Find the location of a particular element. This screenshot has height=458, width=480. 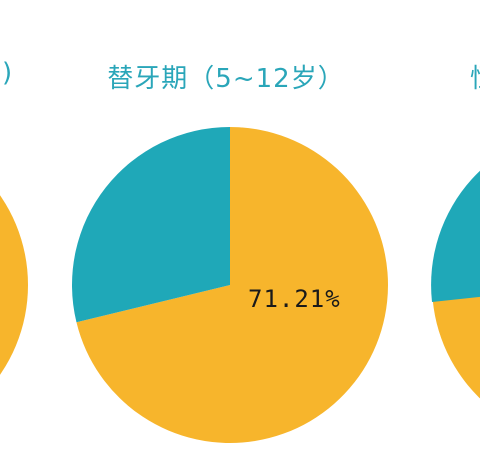

right-pie is located at coordinates (455, 284).